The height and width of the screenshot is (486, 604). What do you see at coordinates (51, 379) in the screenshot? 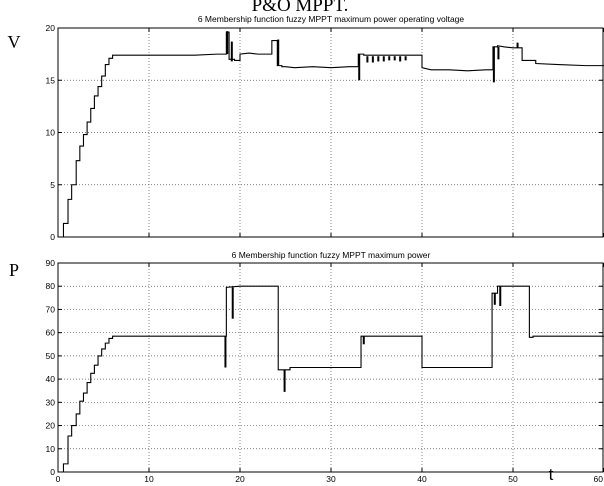
I see `y-tick-label: 40` at bounding box center [51, 379].